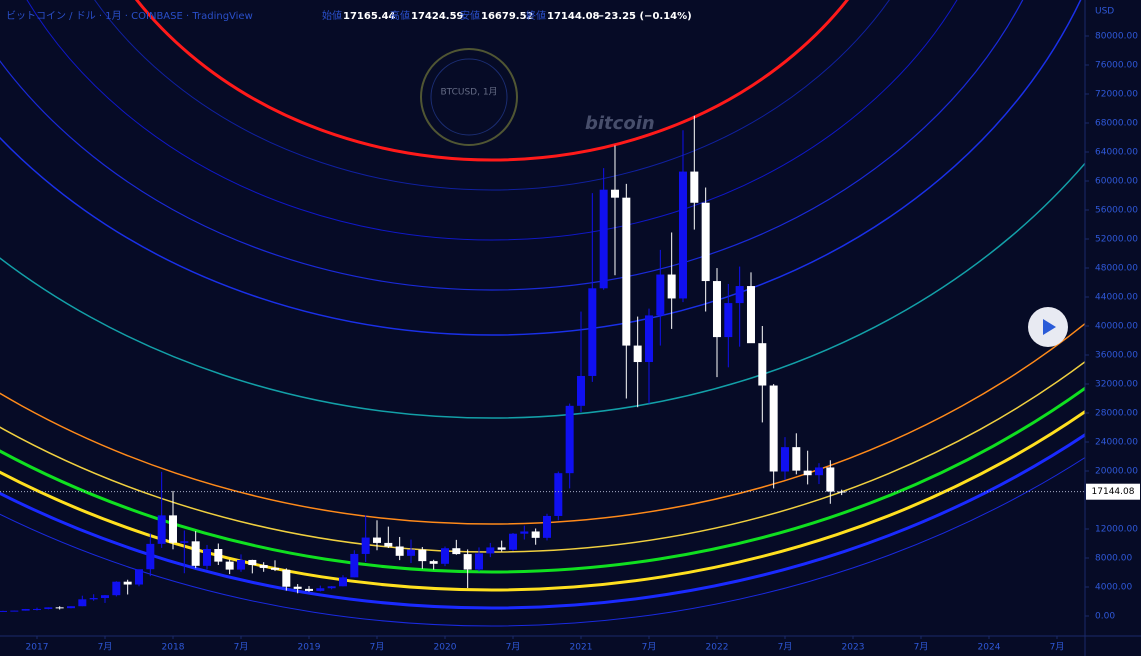 This screenshot has width=1141, height=656. I want to click on y-tick-label: 8000.00, so click(1113, 558).